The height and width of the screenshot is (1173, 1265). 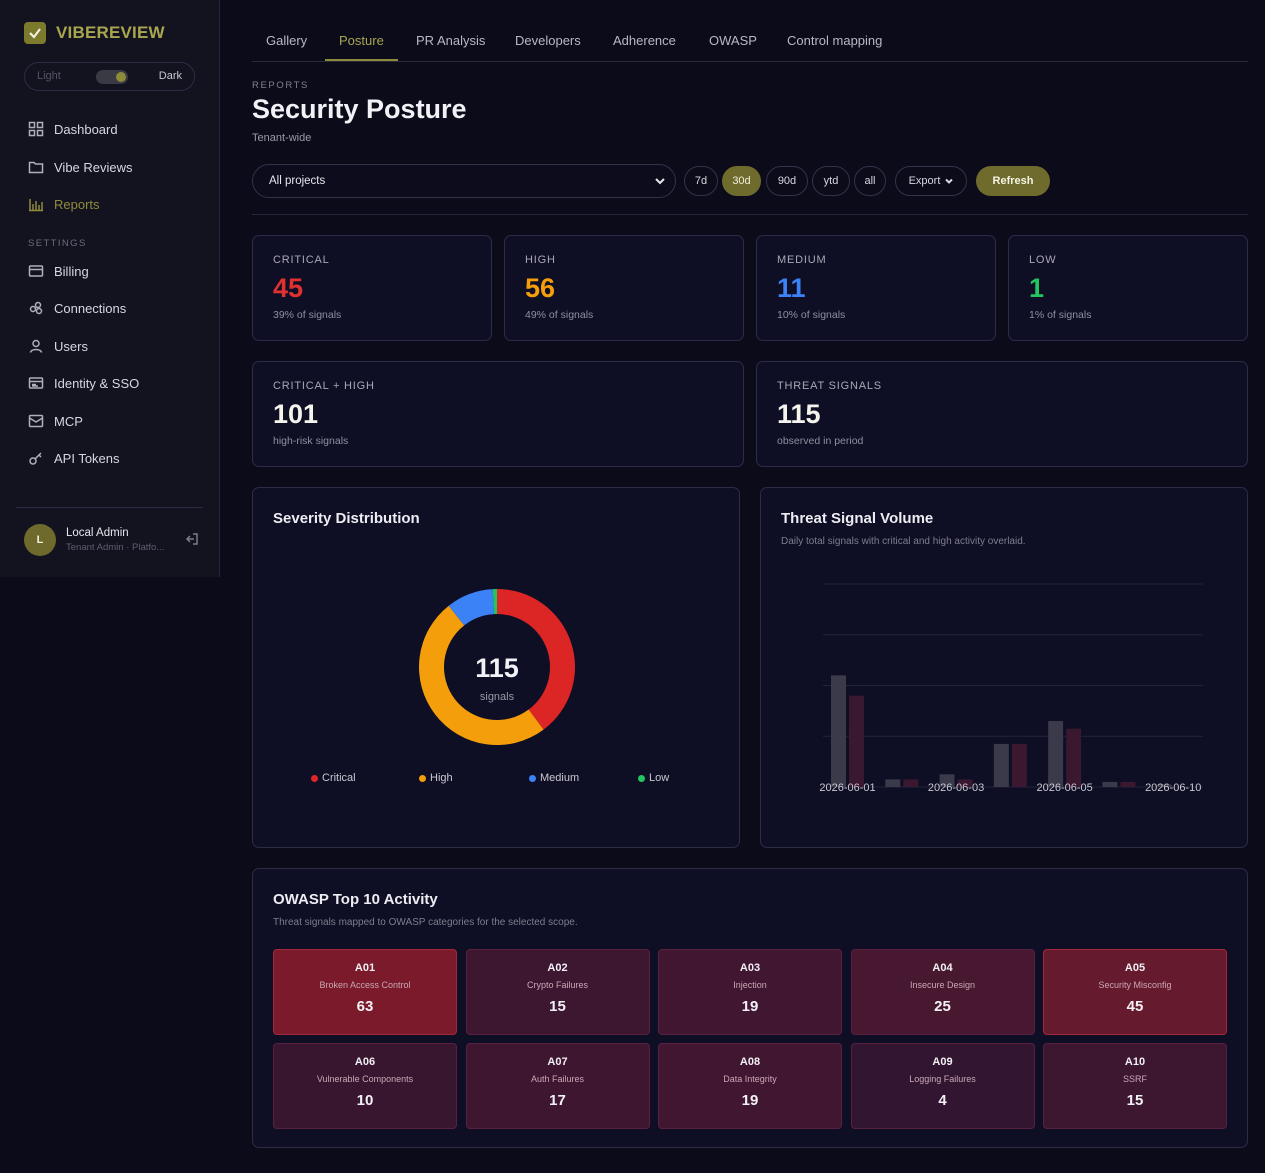 What do you see at coordinates (36, 205) in the screenshot?
I see `bar-chart-icon` at bounding box center [36, 205].